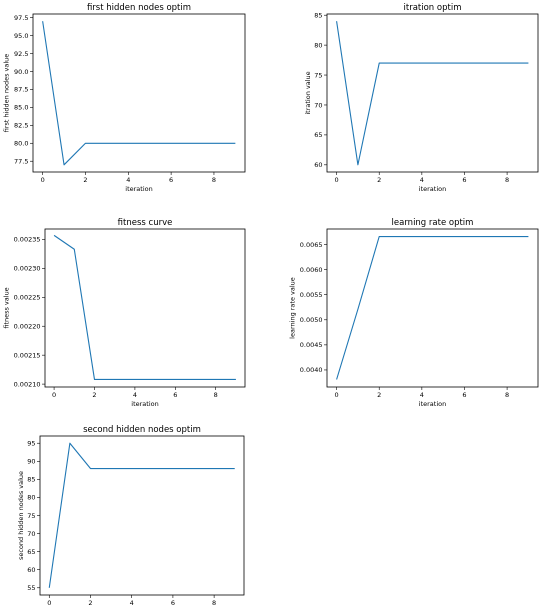  What do you see at coordinates (21, 108) in the screenshot?
I see `y-tick-label: 85.0` at bounding box center [21, 108].